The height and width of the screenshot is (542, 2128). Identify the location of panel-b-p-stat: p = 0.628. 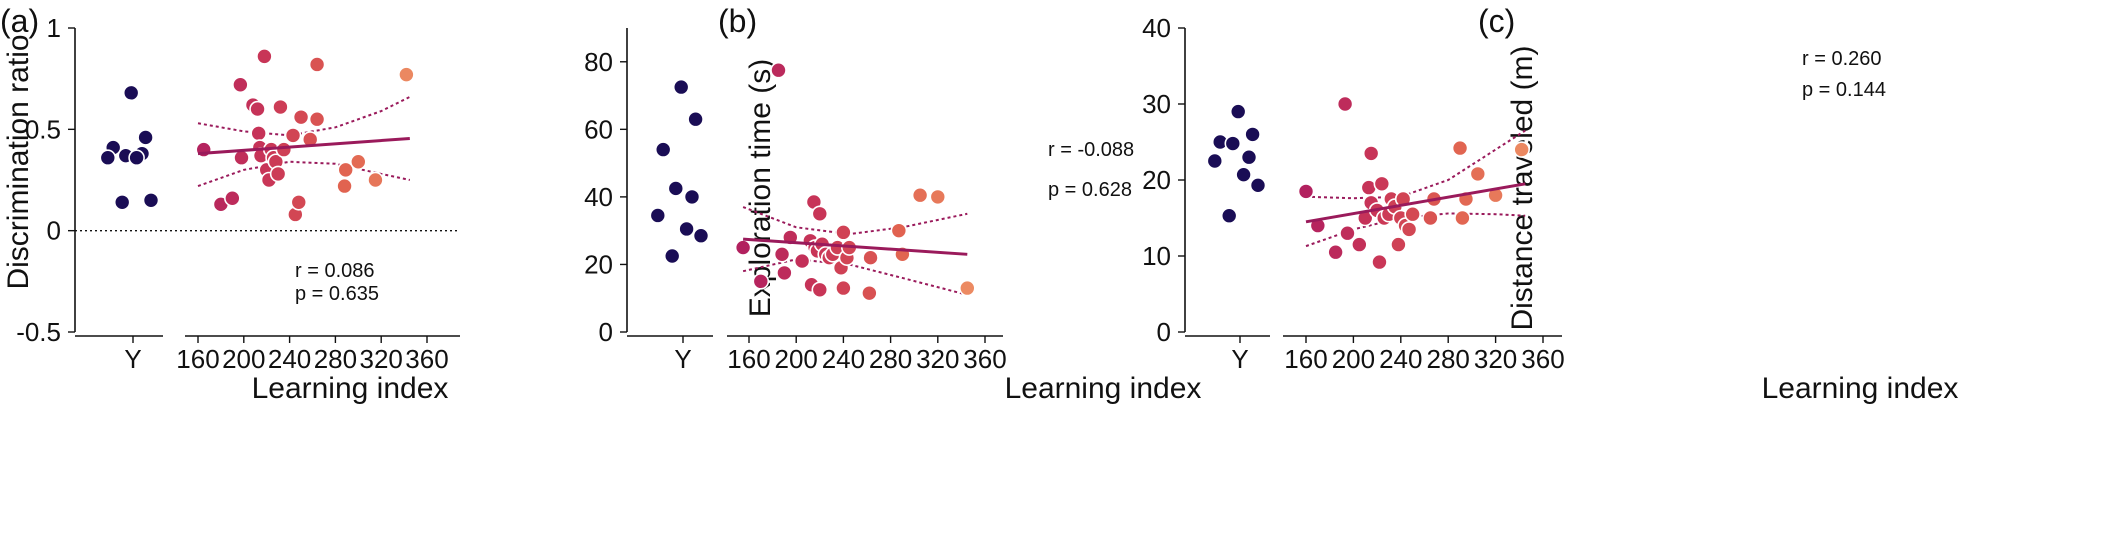
(1090, 190).